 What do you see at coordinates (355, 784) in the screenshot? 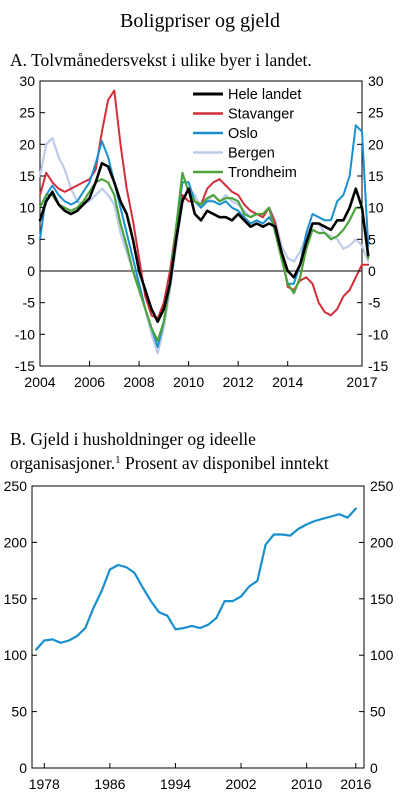
I see `x-tick-label: 2016` at bounding box center [355, 784].